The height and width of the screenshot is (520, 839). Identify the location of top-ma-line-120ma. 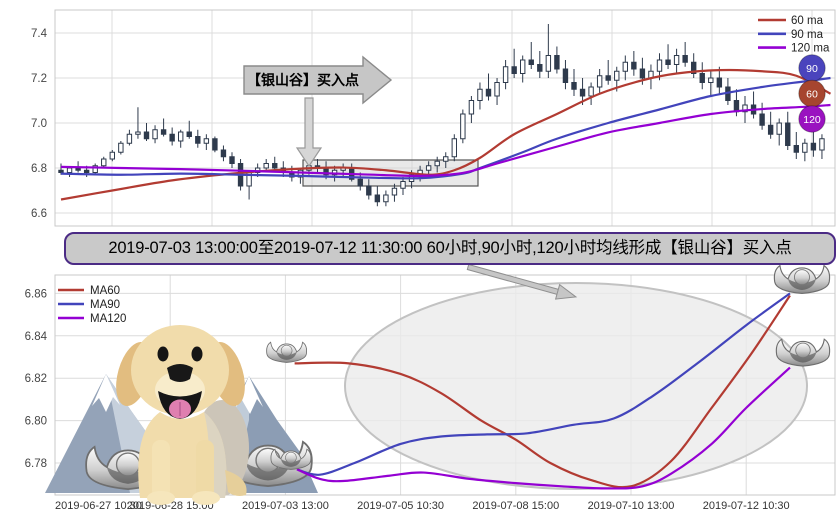
(445, 140).